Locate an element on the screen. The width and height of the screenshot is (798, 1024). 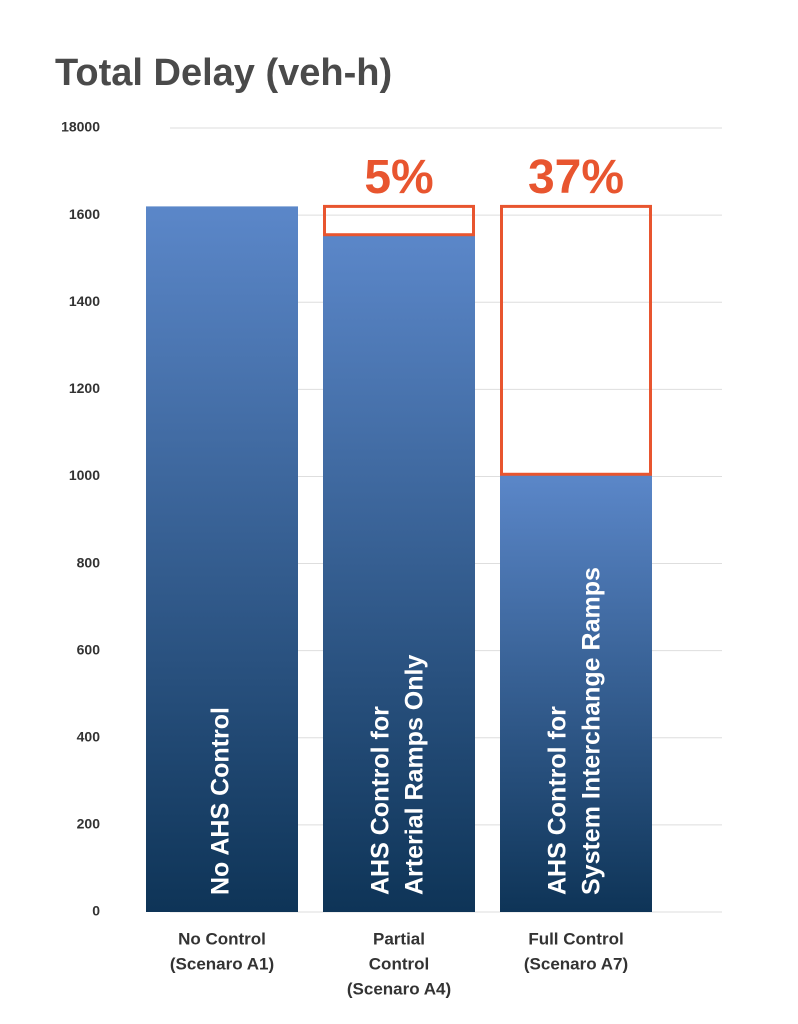
x-tick-label: No Control is located at coordinates (222, 938).